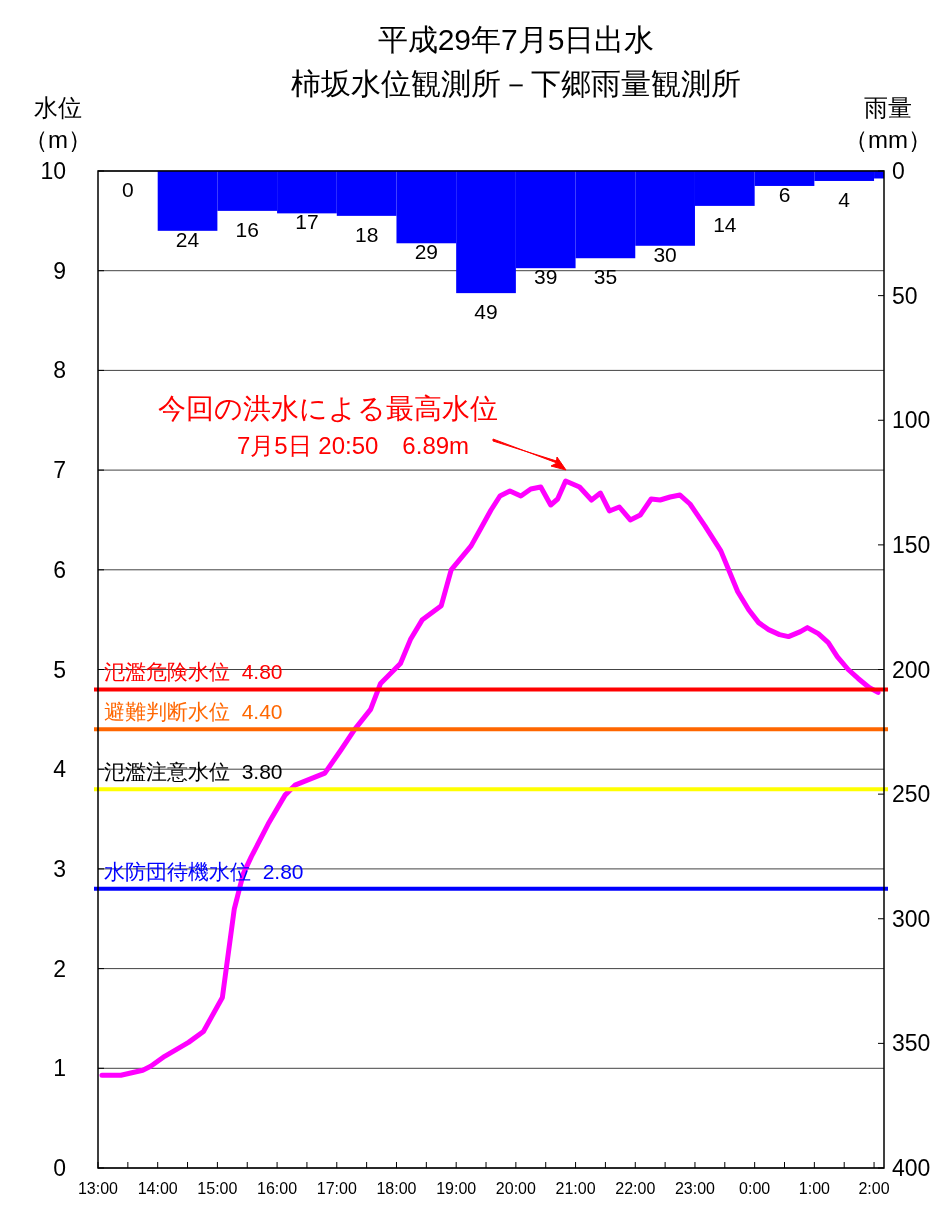 The image size is (946, 1210). I want to click on data-label: 30, so click(665, 254).